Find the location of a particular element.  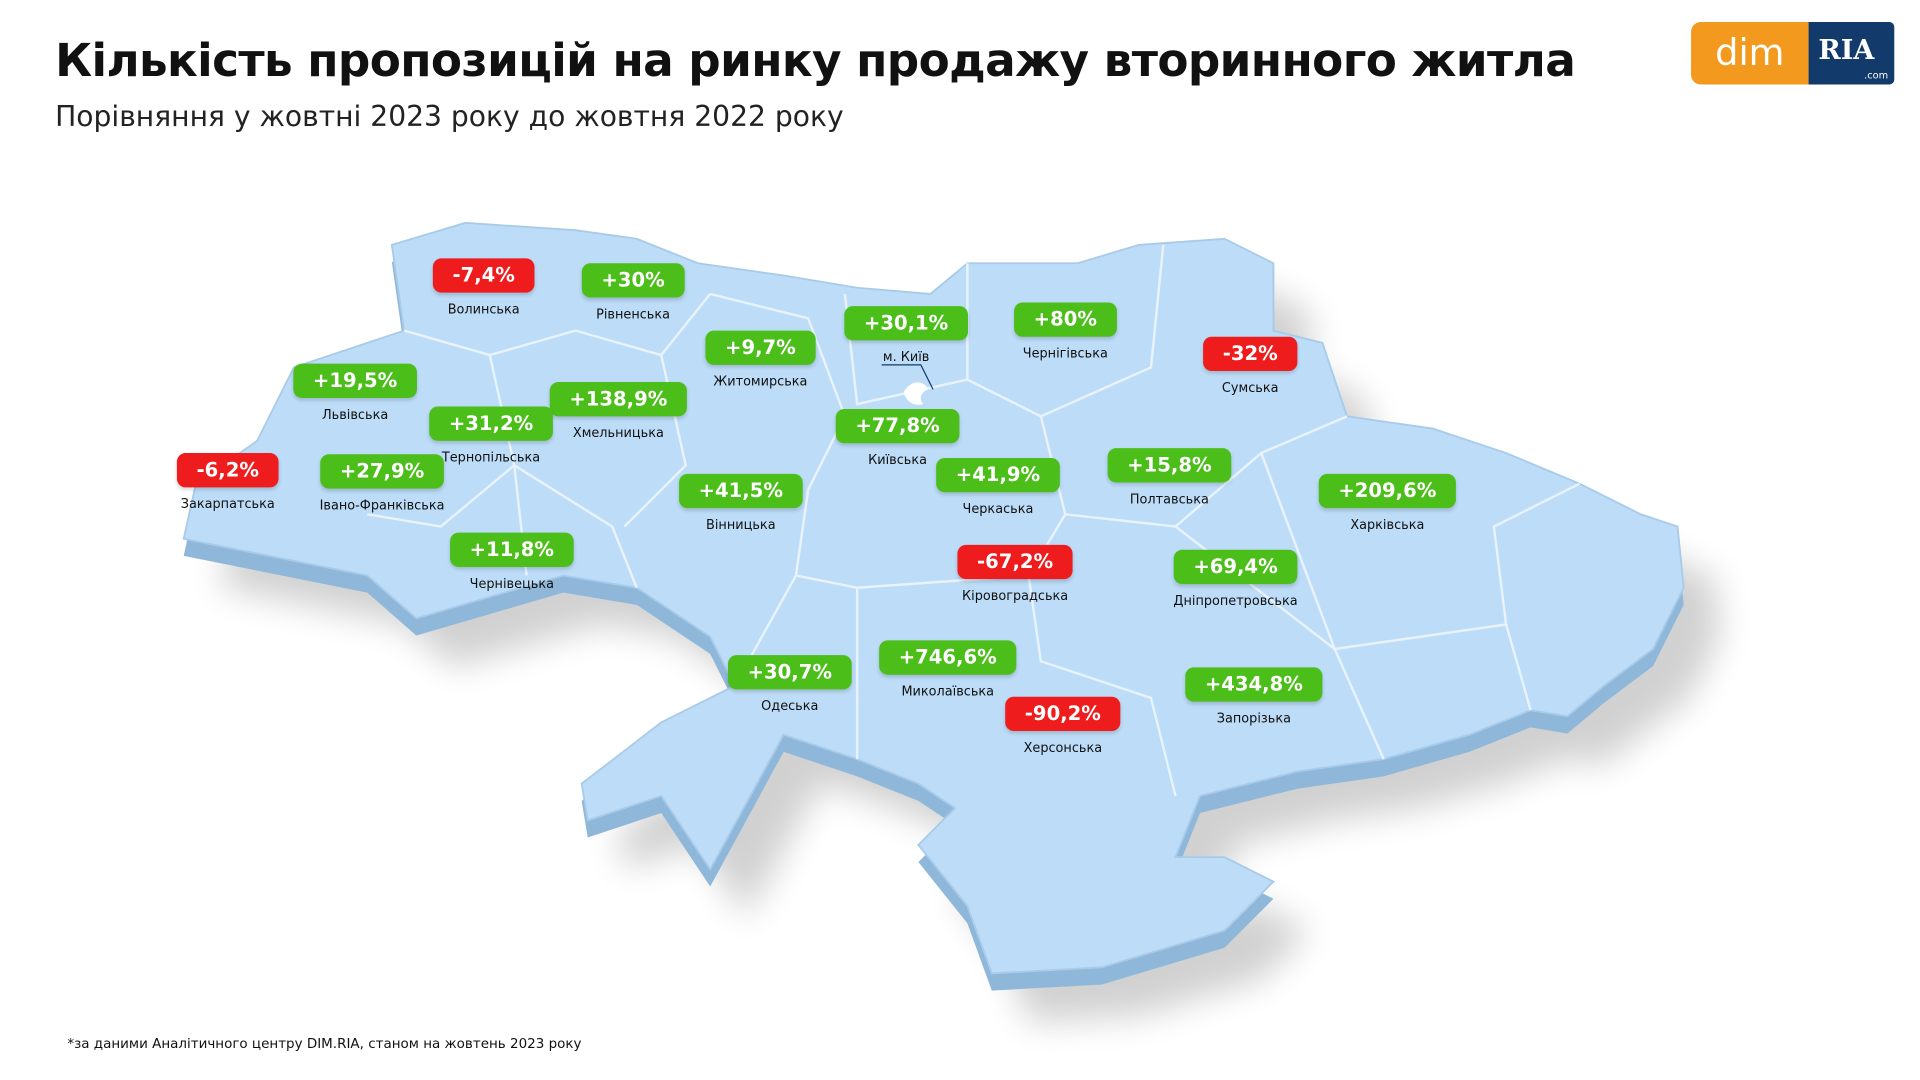

region-value: -32% is located at coordinates (1250, 354).